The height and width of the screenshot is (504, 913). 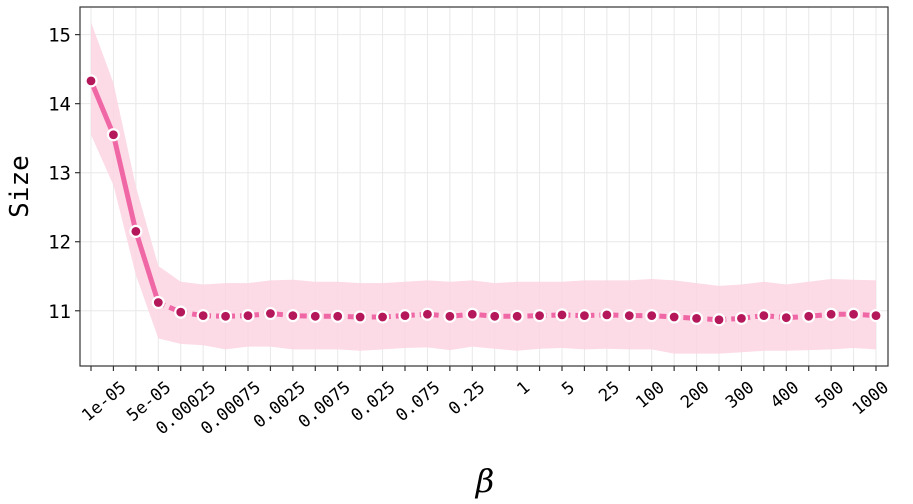 I want to click on y-axis-ticks: 11 12 13 14 15, so click(x=64, y=174).